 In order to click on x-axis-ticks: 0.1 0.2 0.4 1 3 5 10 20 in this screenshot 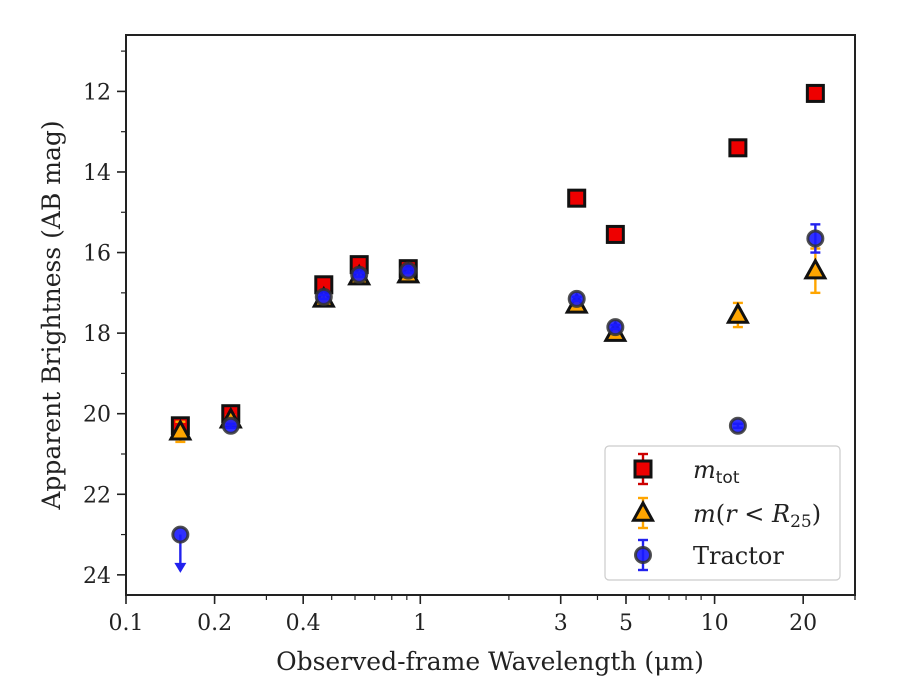, I will do `click(482, 615)`.